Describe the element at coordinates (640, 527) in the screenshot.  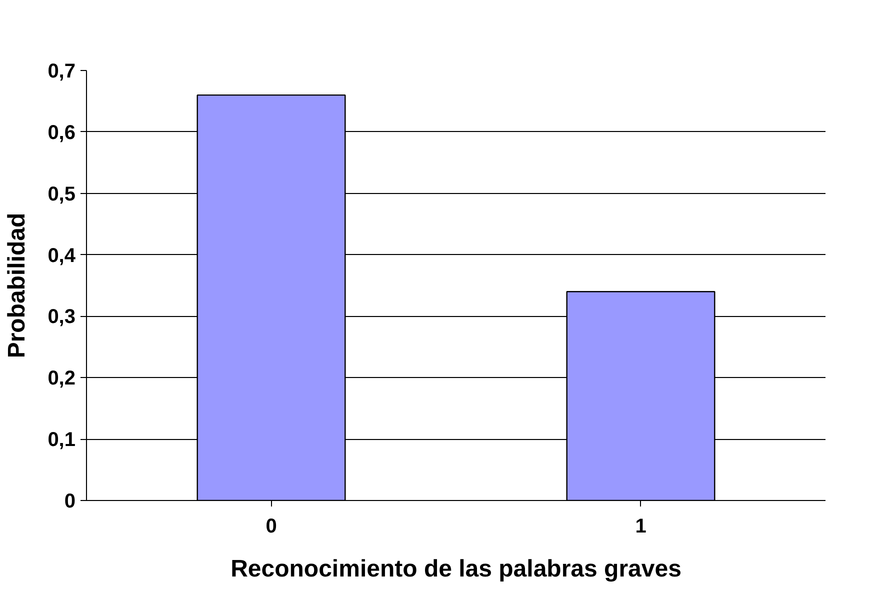
I see `x-tick-label: 1` at that location.